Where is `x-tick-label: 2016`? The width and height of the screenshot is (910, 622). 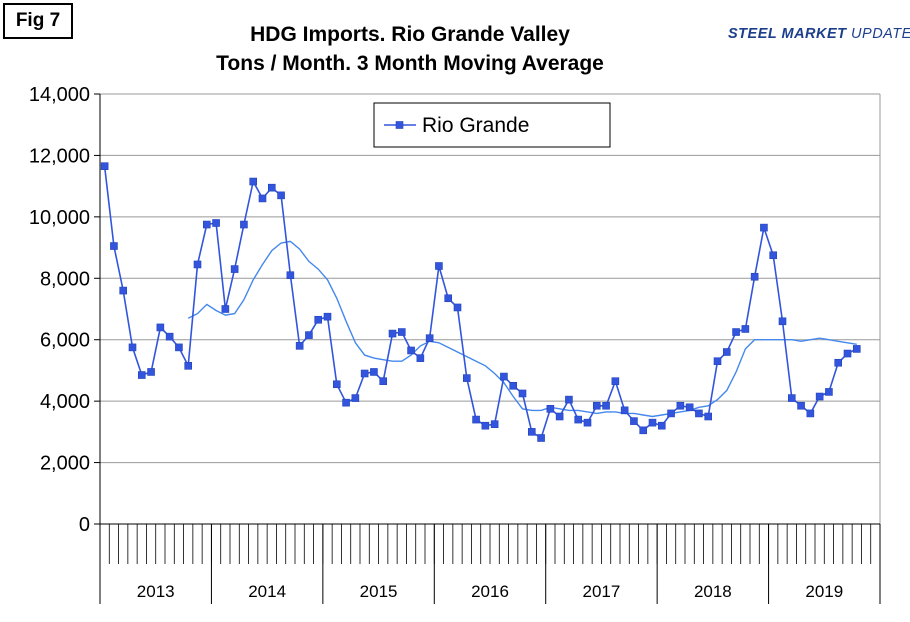 x-tick-label: 2016 is located at coordinates (490, 591).